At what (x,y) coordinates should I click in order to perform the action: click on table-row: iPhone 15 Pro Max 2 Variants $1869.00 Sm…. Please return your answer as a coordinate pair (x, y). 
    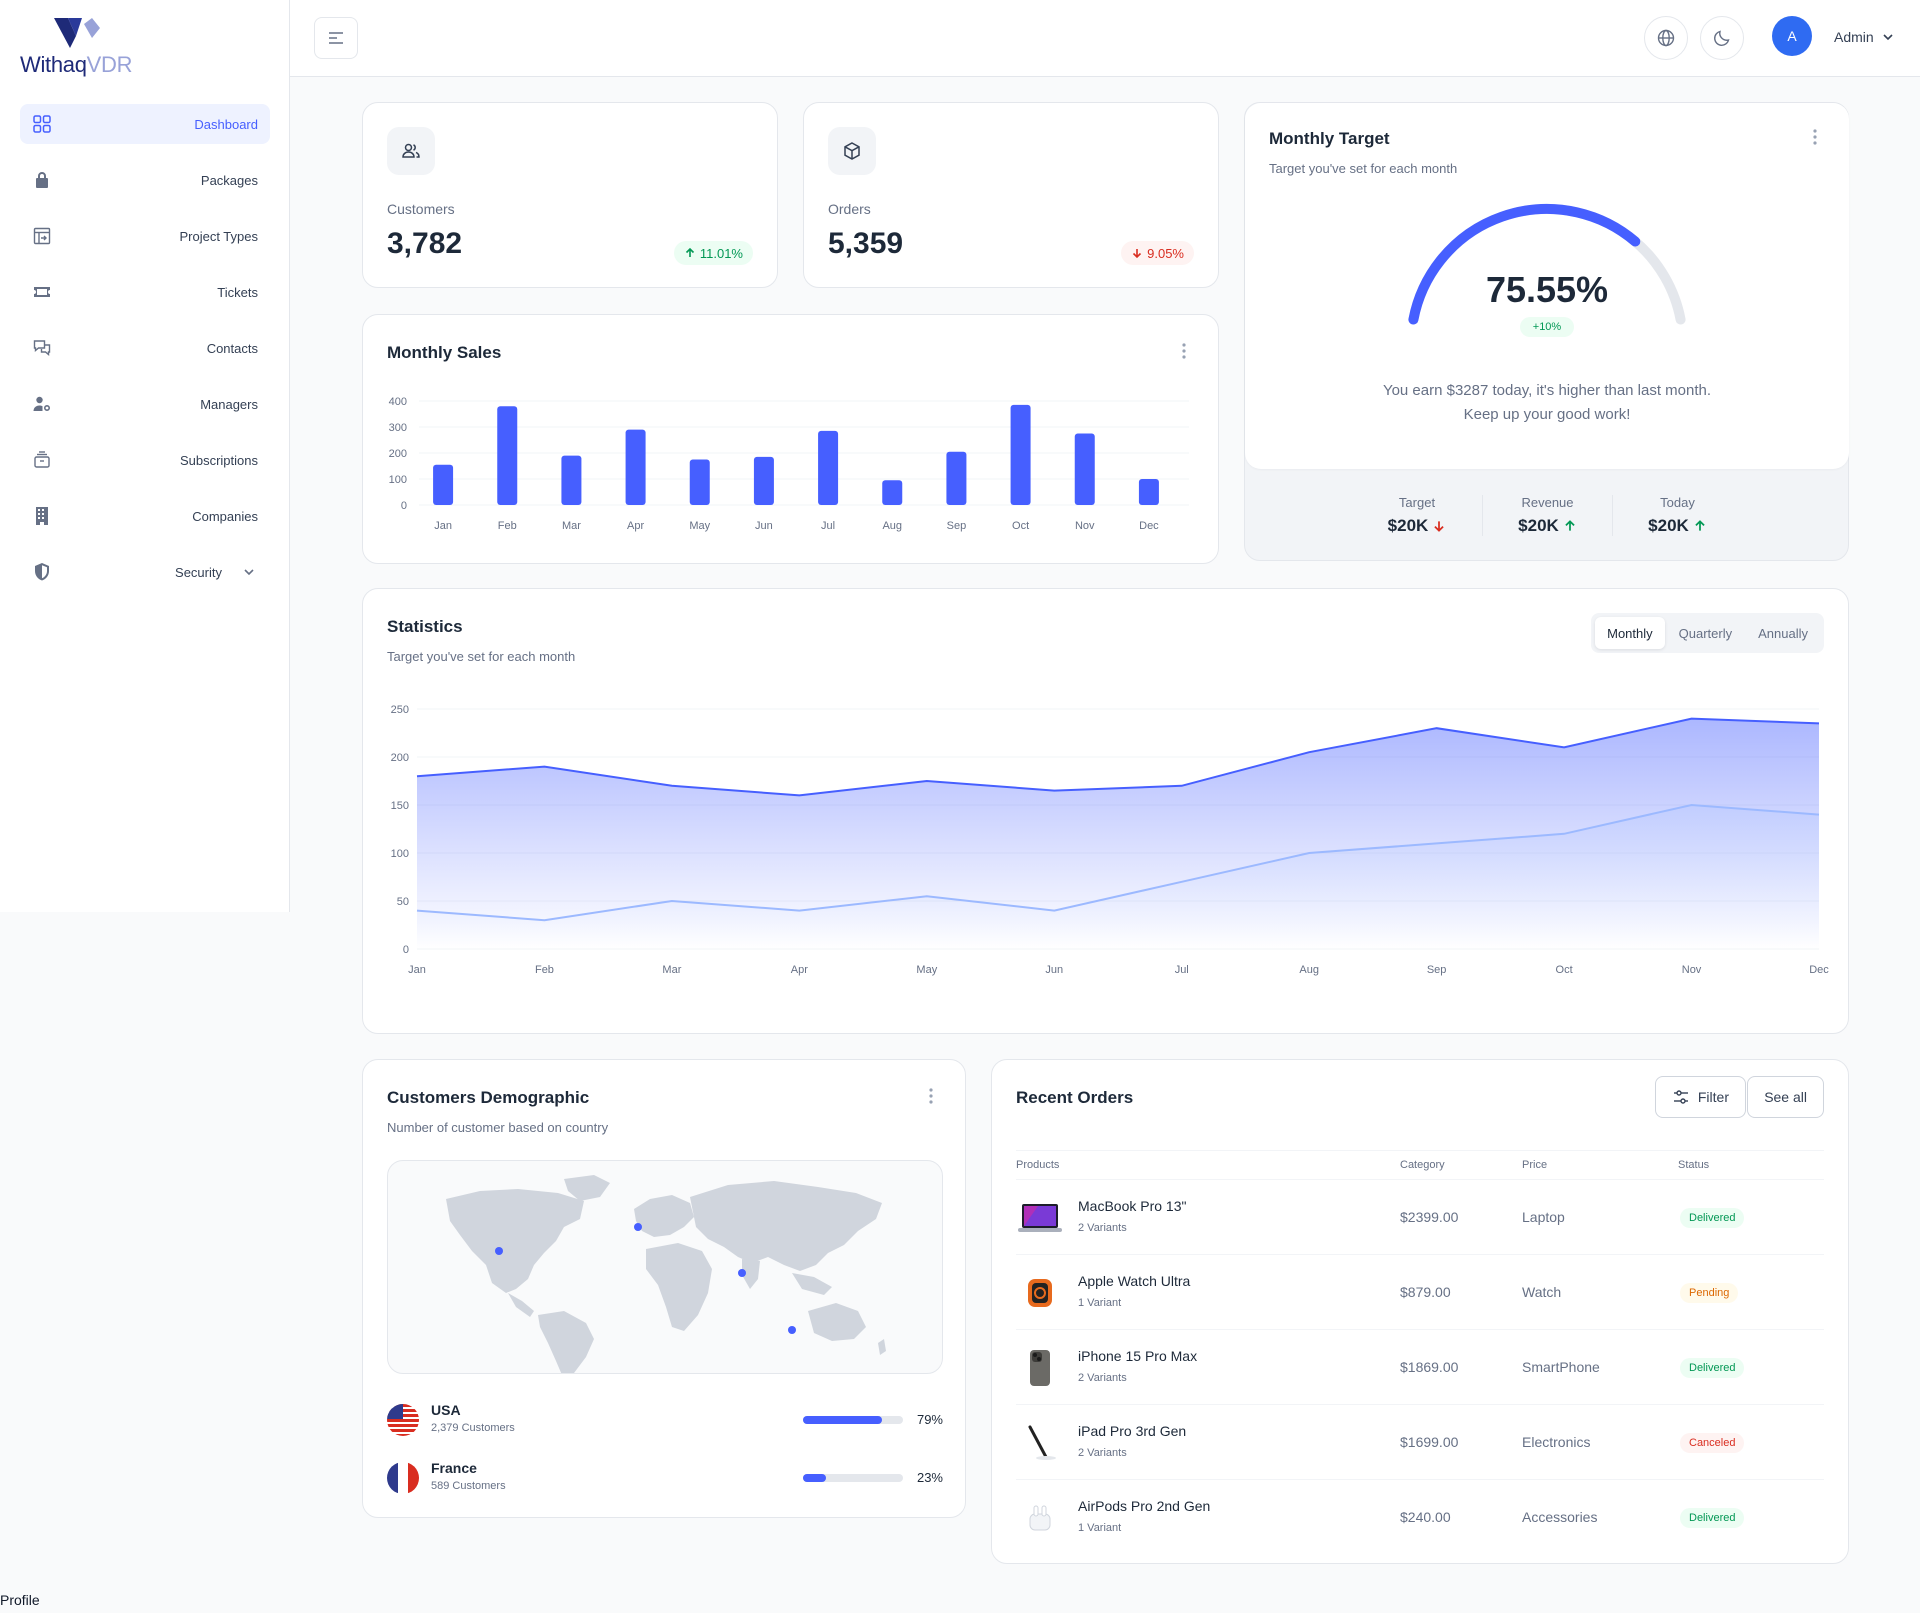
    Looking at the image, I should click on (1420, 1367).